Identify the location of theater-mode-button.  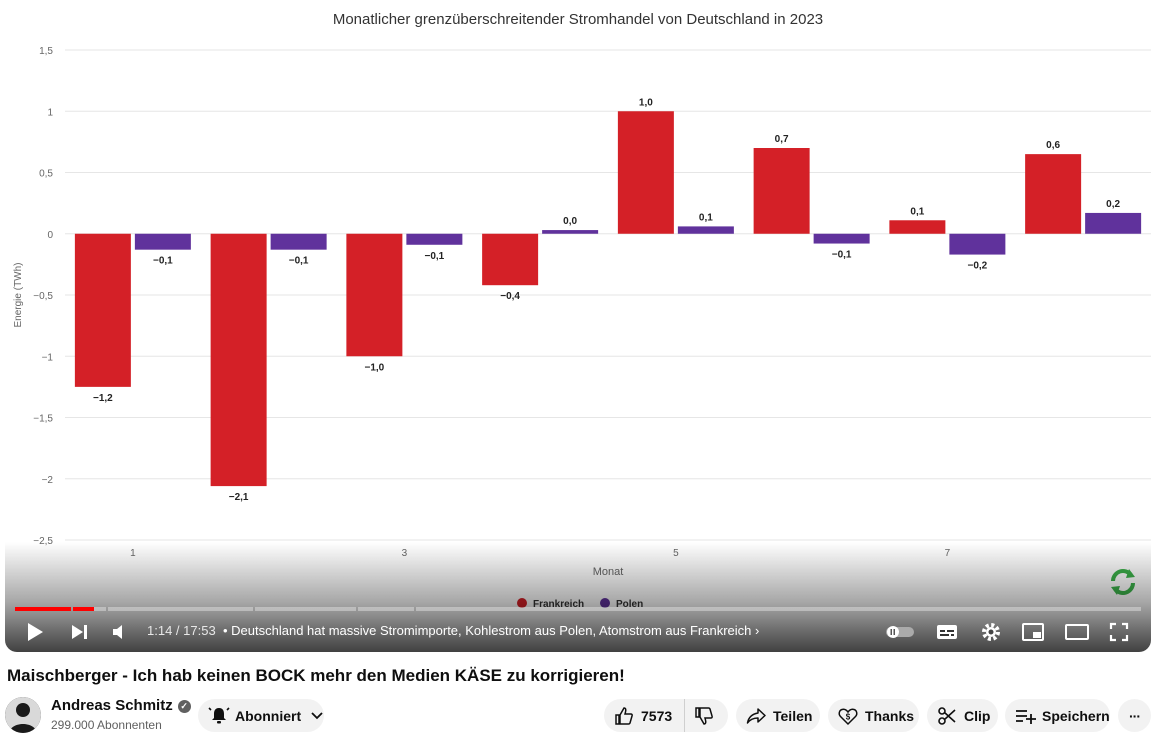
(1077, 632).